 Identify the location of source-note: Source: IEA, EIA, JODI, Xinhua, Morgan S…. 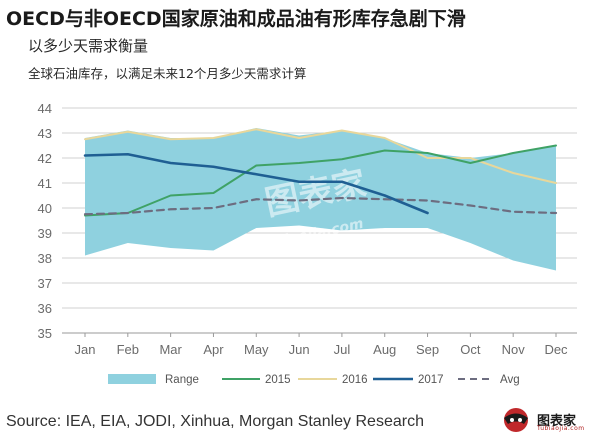
(215, 421).